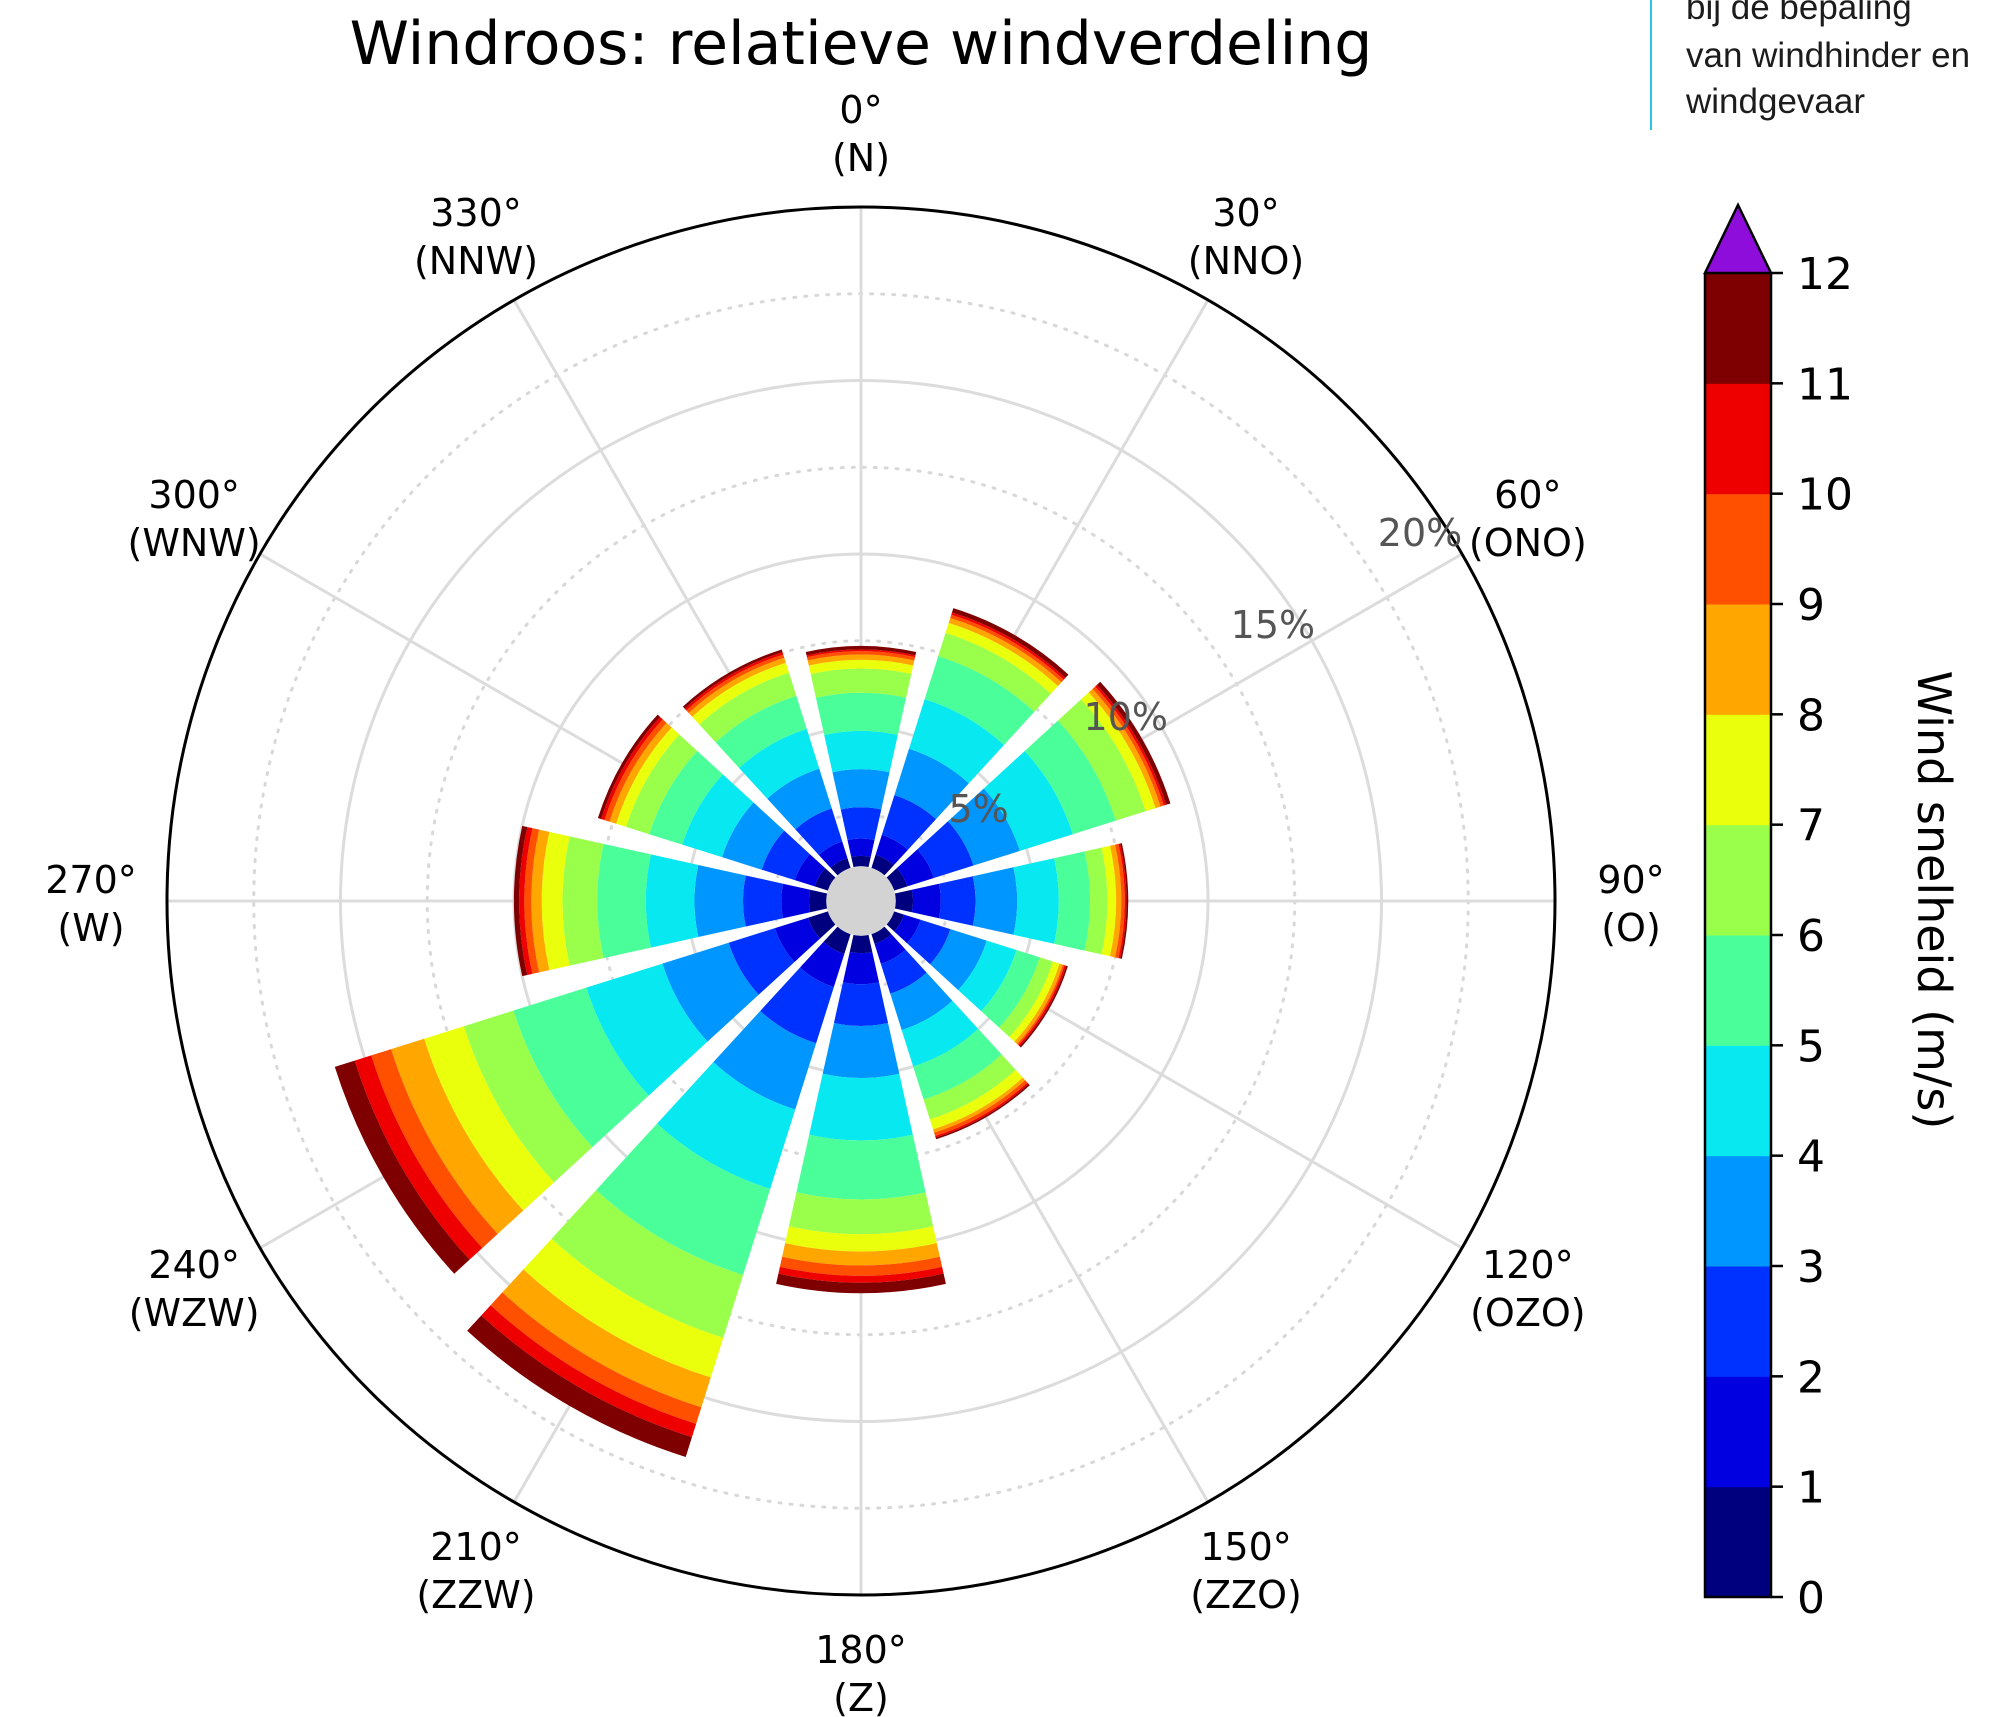 The width and height of the screenshot is (1999, 1717). Describe the element at coordinates (476, 1547) in the screenshot. I see `direction-degree-label: 210°` at that location.